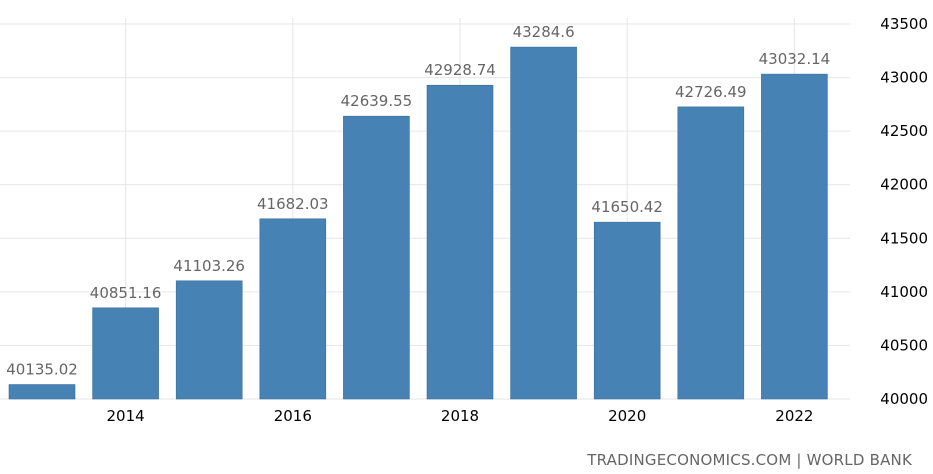 The height and width of the screenshot is (474, 933). What do you see at coordinates (460, 242) in the screenshot?
I see `bar-2018` at bounding box center [460, 242].